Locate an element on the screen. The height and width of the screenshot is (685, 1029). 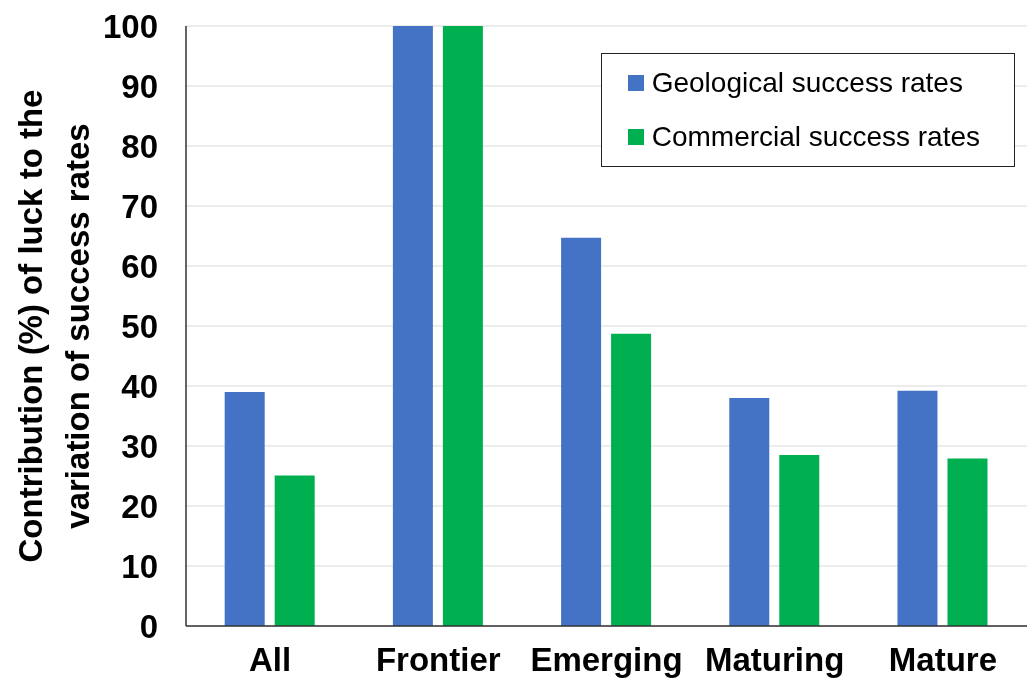
y-tick-label: 80 is located at coordinates (139, 146).